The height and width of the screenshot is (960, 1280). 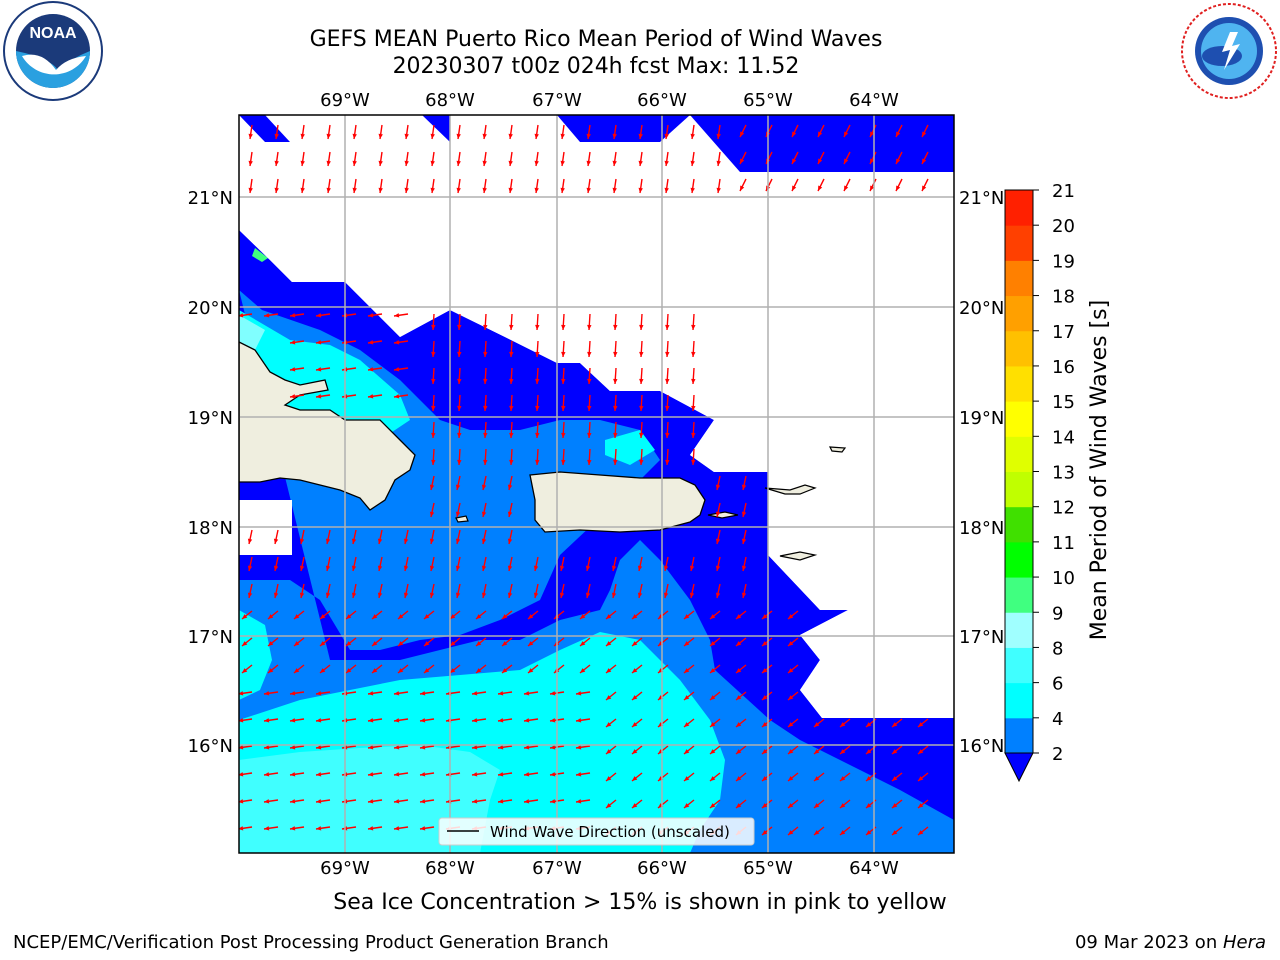 What do you see at coordinates (1063, 226) in the screenshot?
I see `colorbar-tick-label: 20` at bounding box center [1063, 226].